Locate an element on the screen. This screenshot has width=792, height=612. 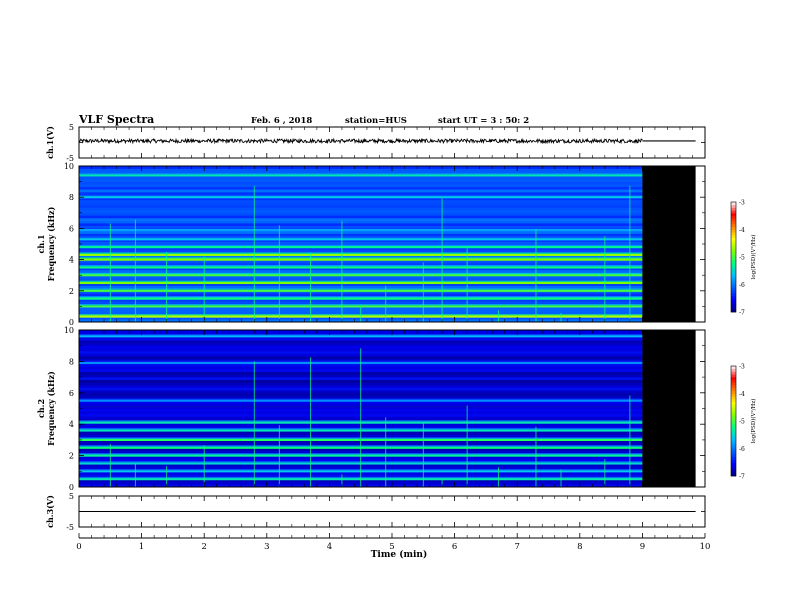
y-tick-label: 0 is located at coordinates (71, 322).